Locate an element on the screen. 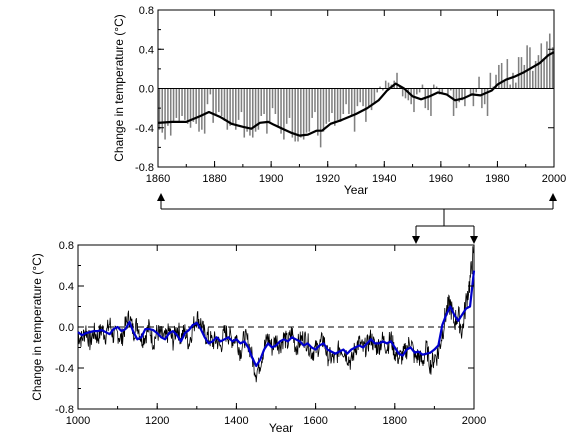 This screenshot has height=438, width=575. bottom-x-tick-label: 1800 is located at coordinates (395, 421).